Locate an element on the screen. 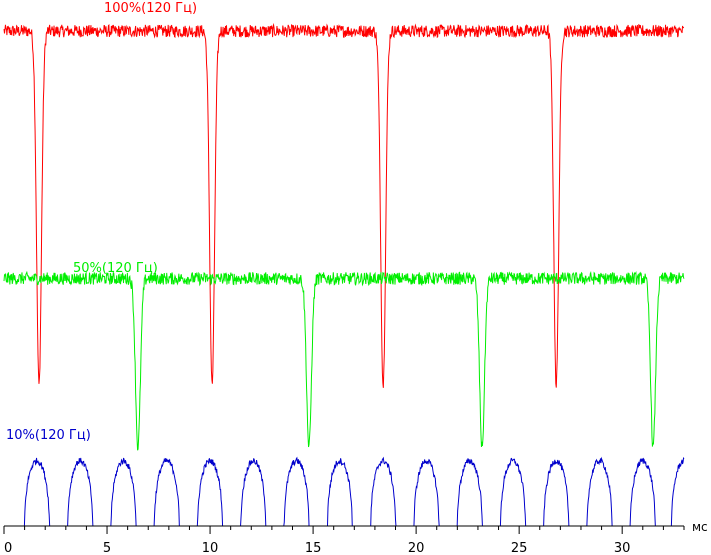 The width and height of the screenshot is (711, 555). x-tick-label: 20 is located at coordinates (416, 548).